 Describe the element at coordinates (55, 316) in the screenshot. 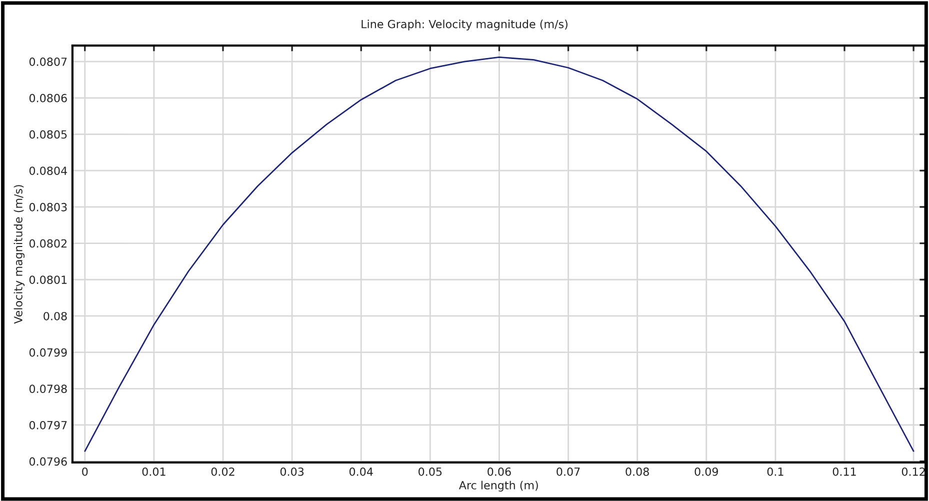

I see `y-tick-label: 0.08` at that location.